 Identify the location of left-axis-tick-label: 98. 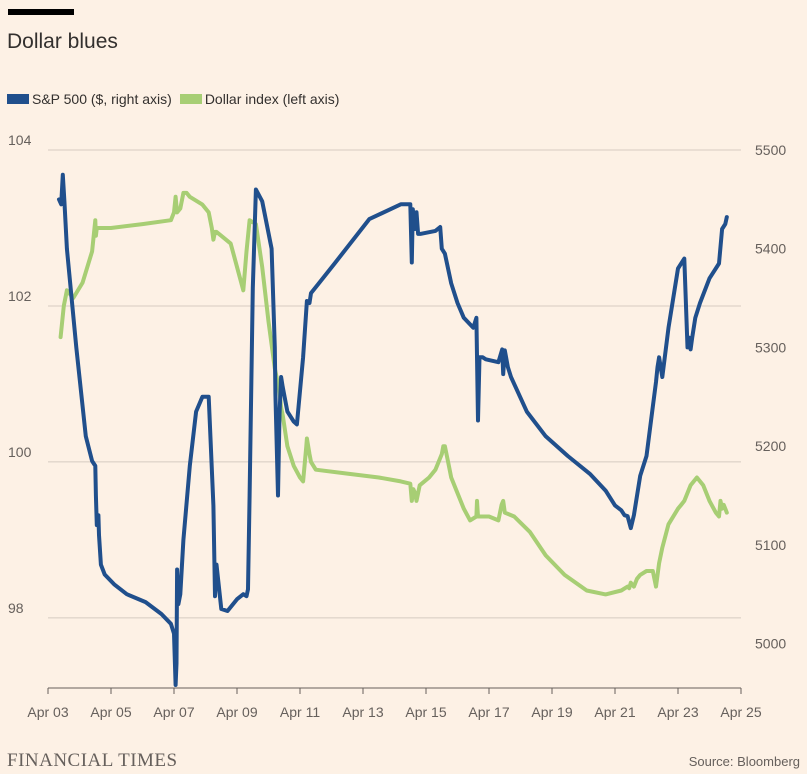
(16, 608).